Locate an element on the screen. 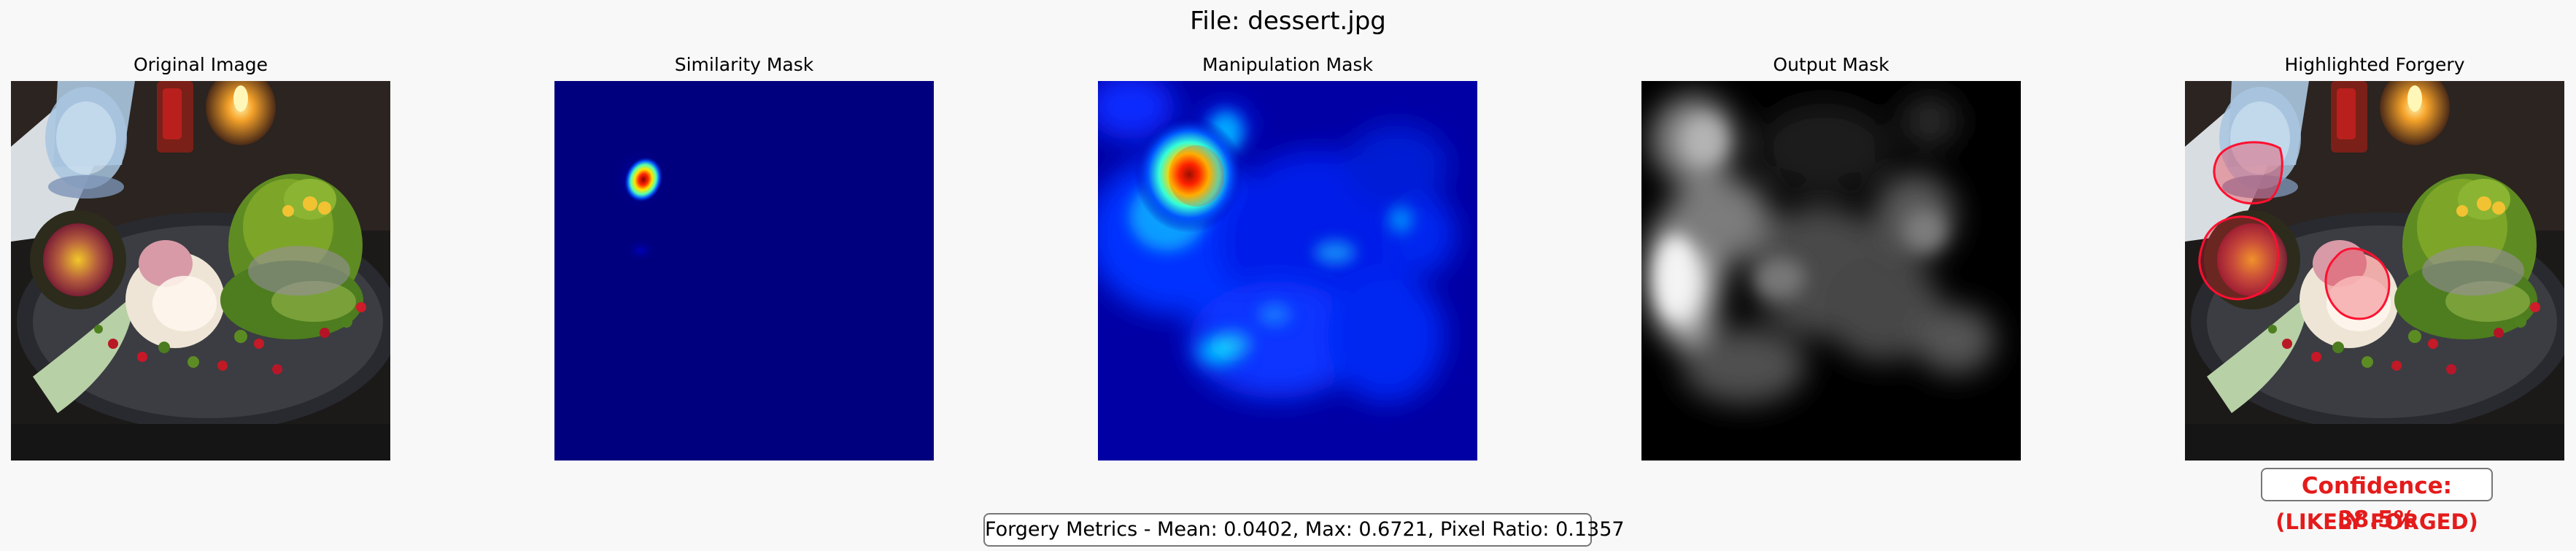 The width and height of the screenshot is (2576, 551). similarity-mask-panel is located at coordinates (744, 271).